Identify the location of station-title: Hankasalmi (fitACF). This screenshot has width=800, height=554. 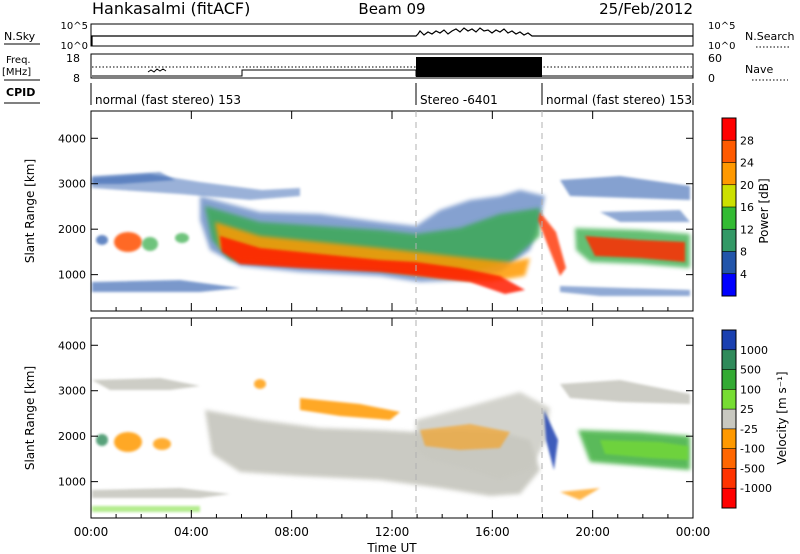
(171, 9).